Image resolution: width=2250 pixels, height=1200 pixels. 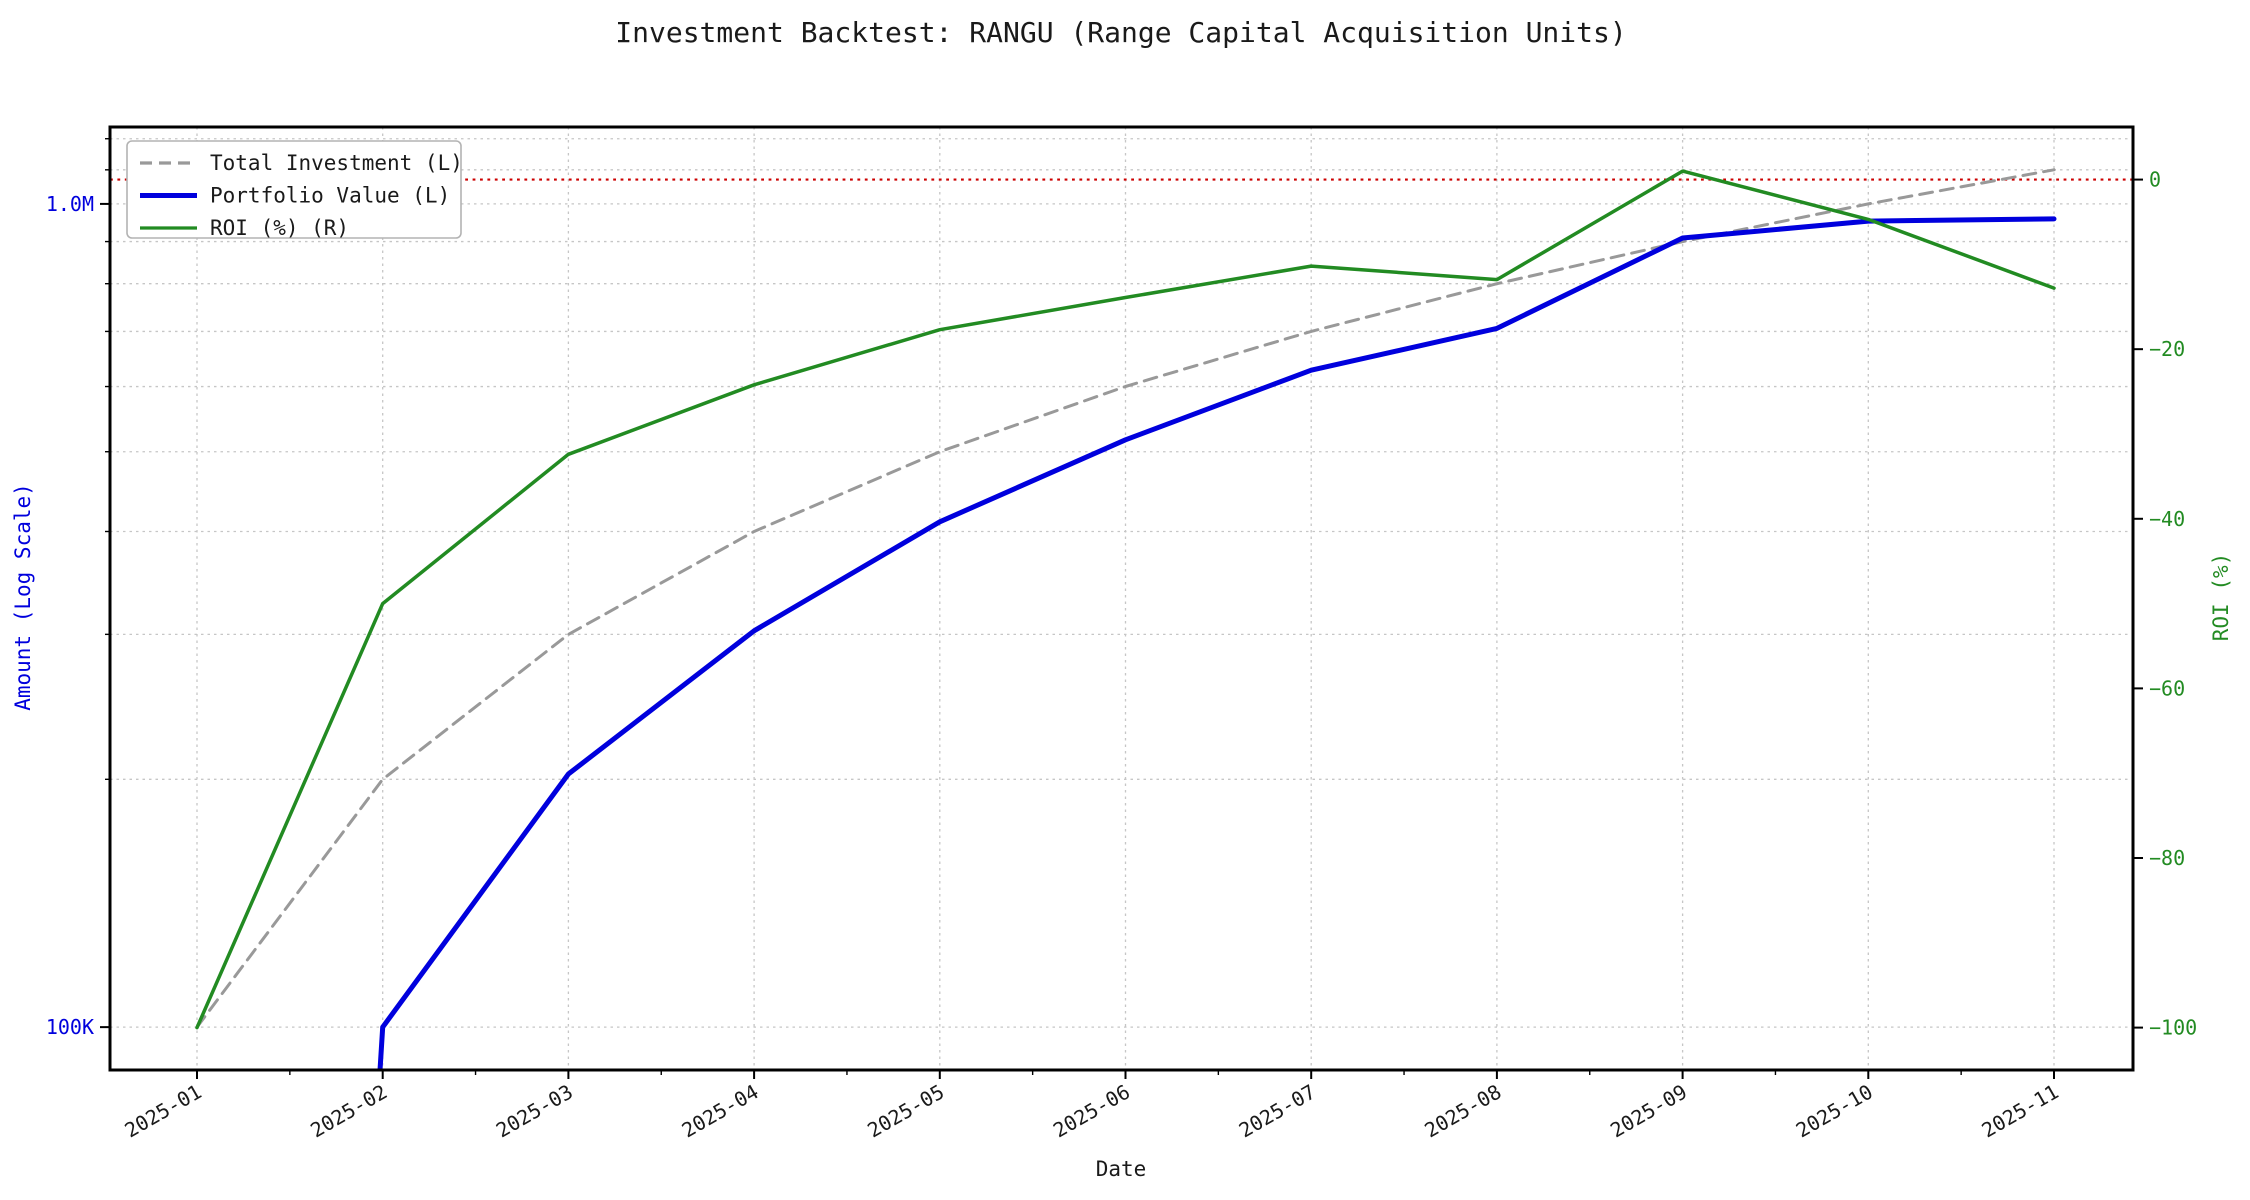 What do you see at coordinates (2167, 688) in the screenshot?
I see `y-right-tick-label: −60` at bounding box center [2167, 688].